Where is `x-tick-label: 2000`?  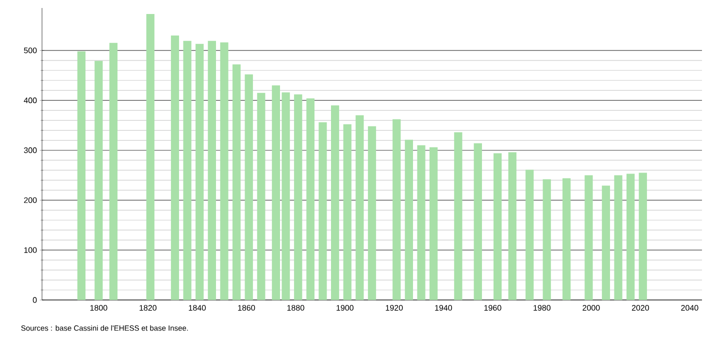 x-tick-label: 2000 is located at coordinates (591, 307).